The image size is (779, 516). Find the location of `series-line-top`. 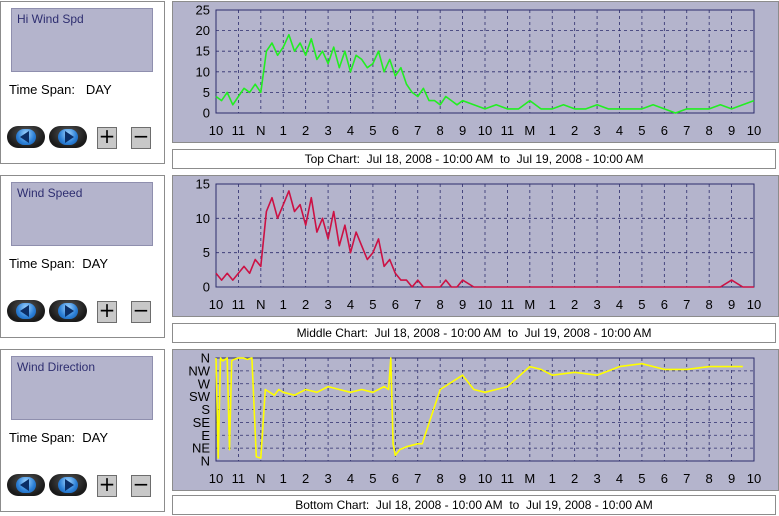

series-line-top is located at coordinates (485, 73).